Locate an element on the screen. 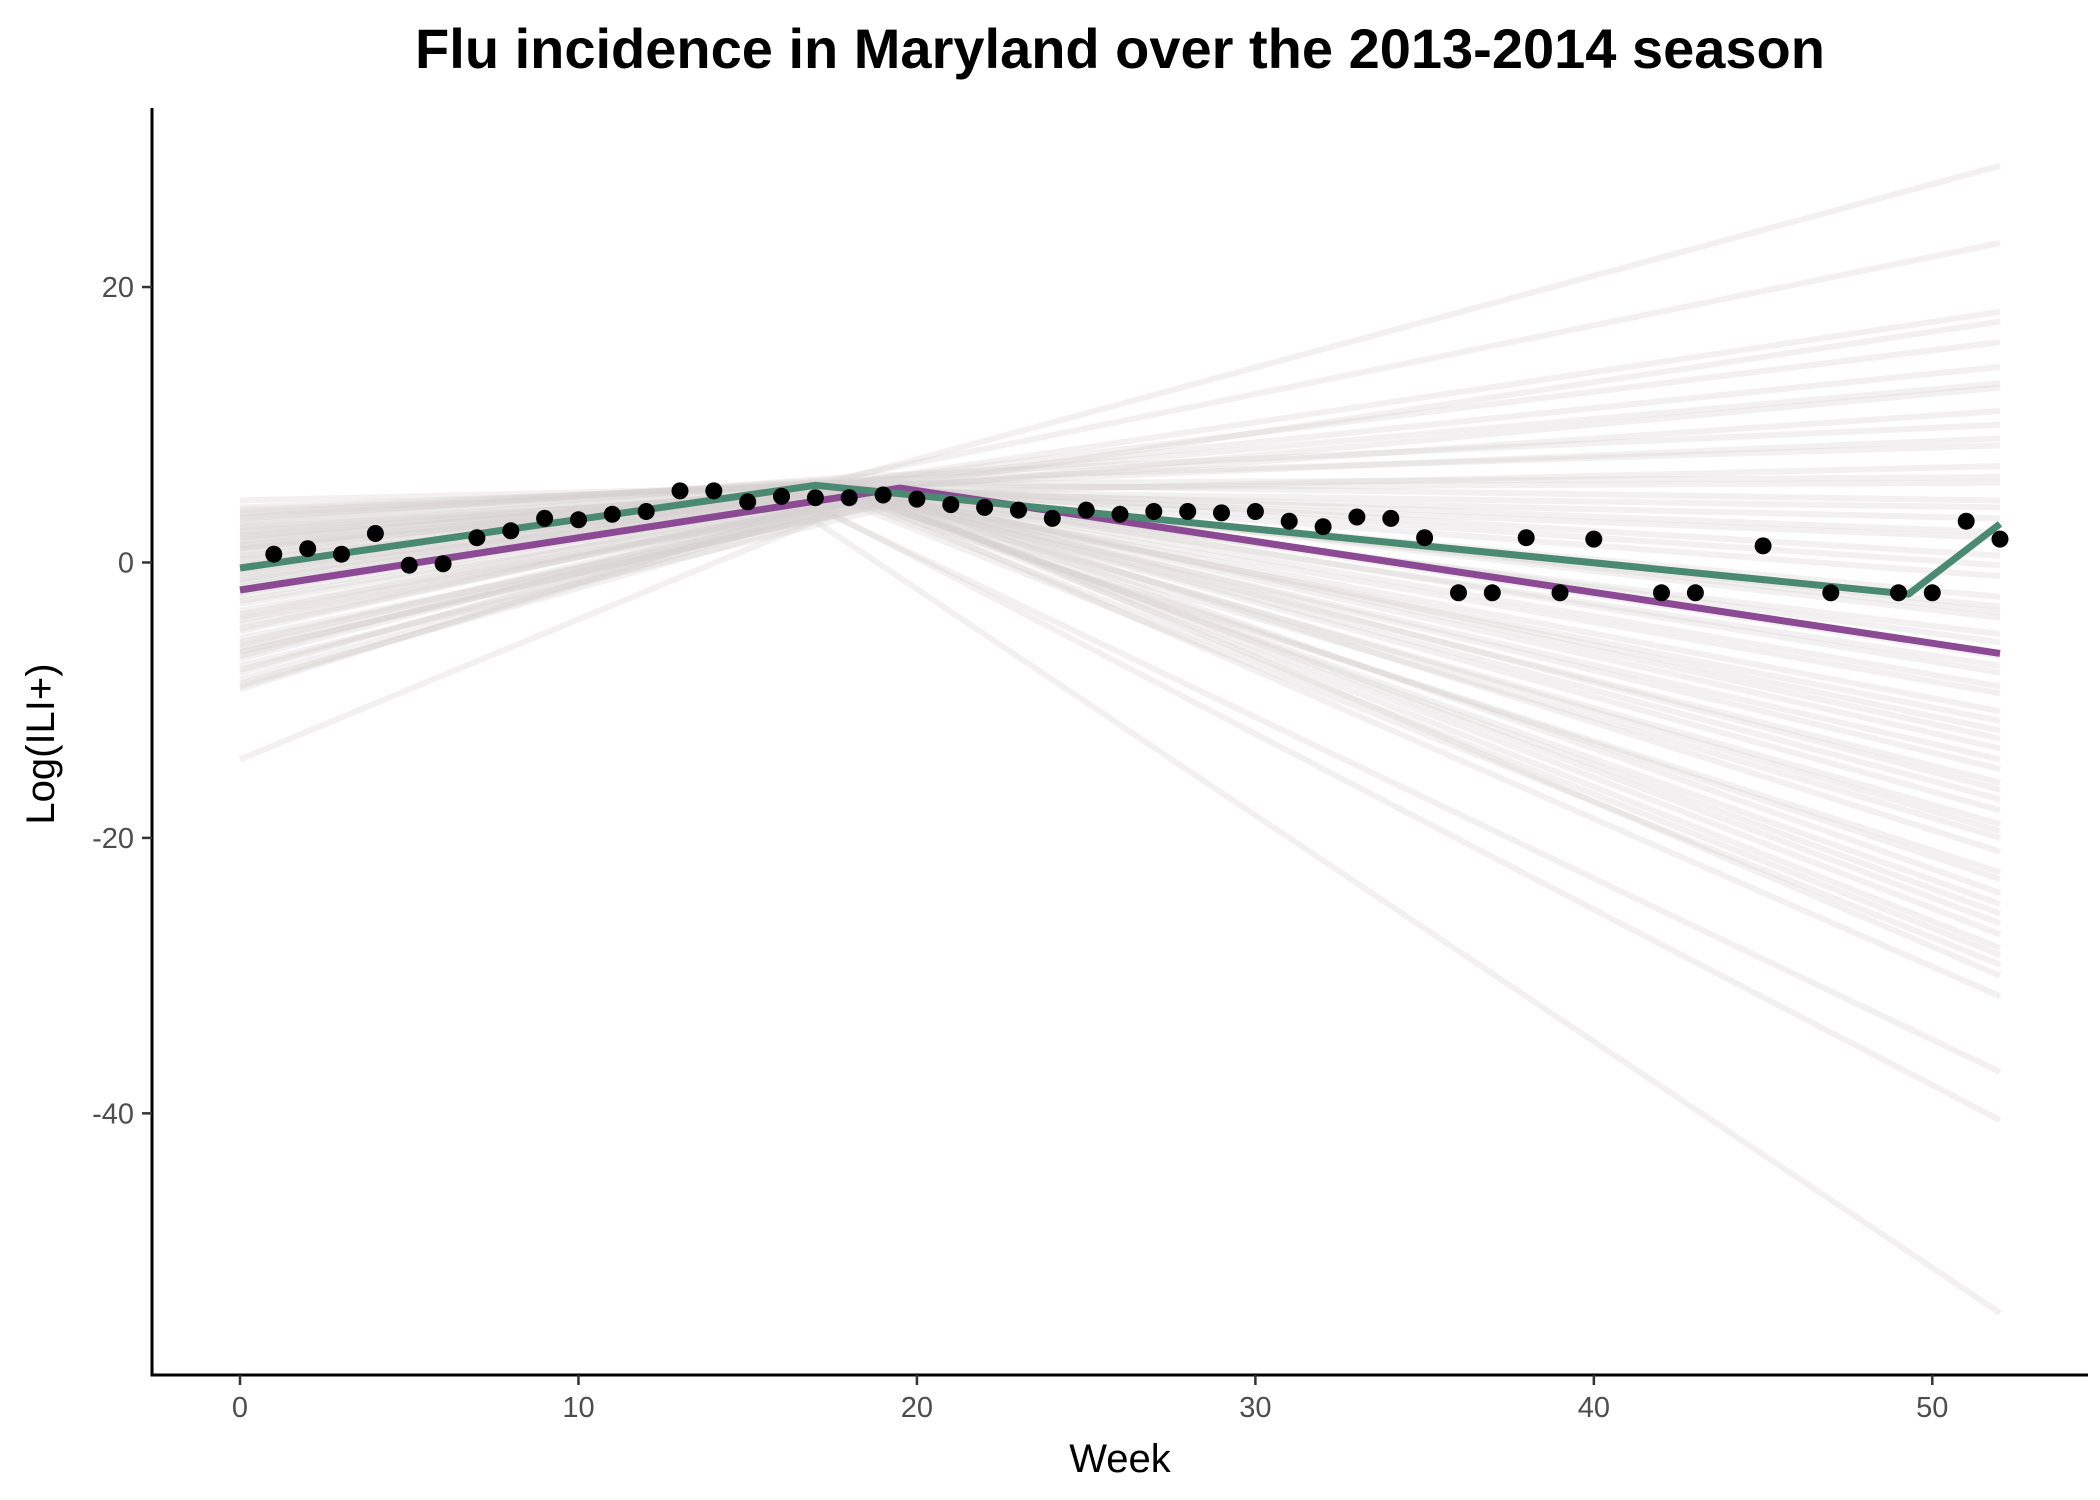  fit-lines is located at coordinates (1121, 569).